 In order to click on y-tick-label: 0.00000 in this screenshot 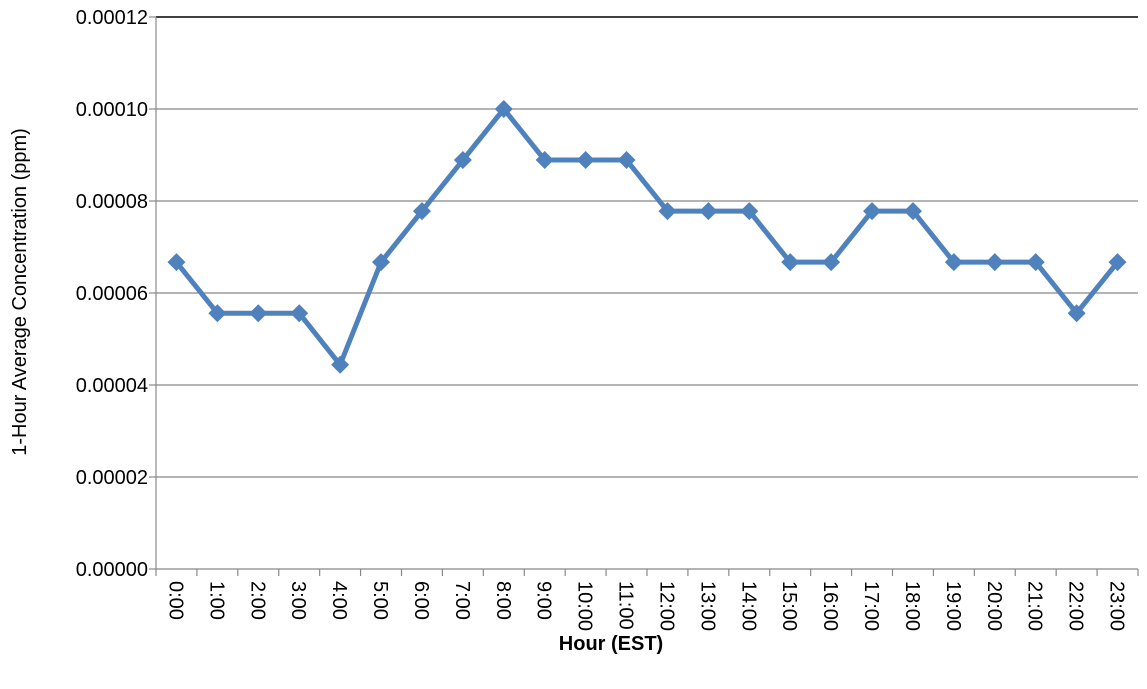, I will do `click(112, 570)`.